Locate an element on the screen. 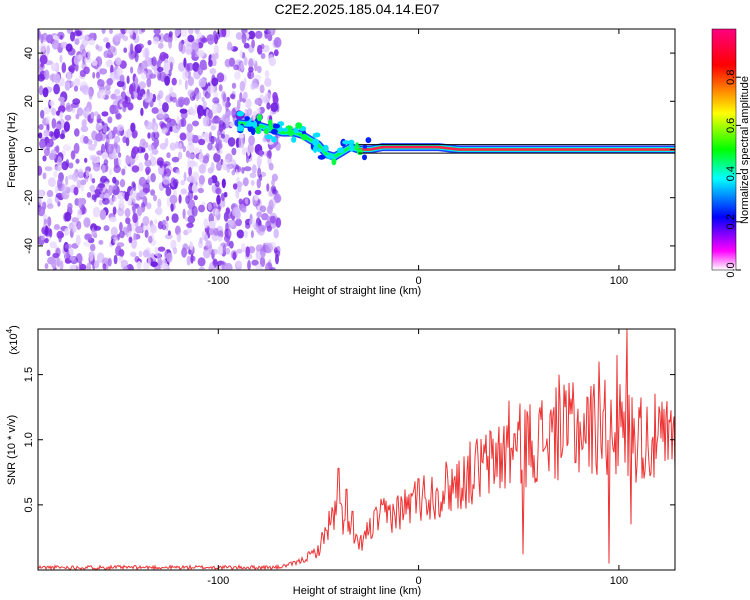 This screenshot has width=750, height=600. colorbar-tick-label: 0.2 is located at coordinates (731, 221).